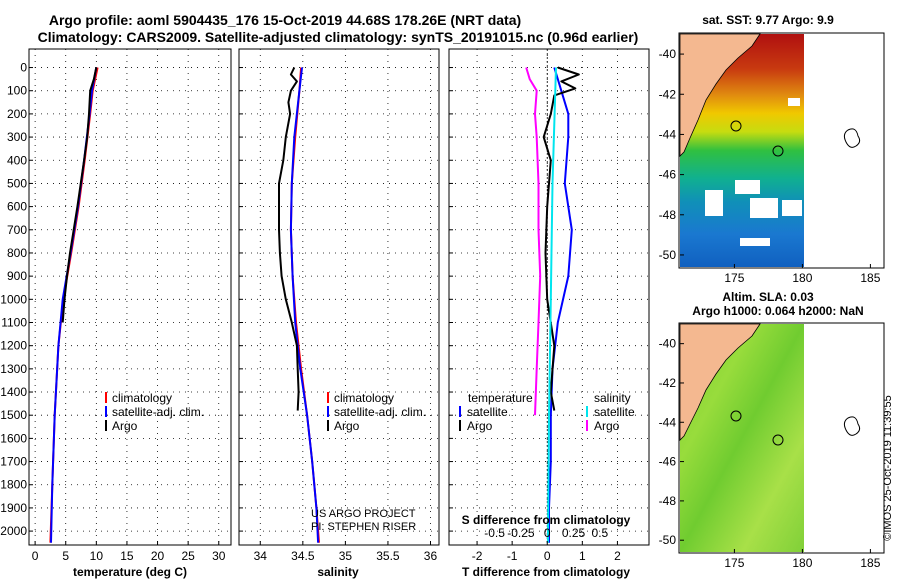 The height and width of the screenshot is (580, 900). What do you see at coordinates (852, 138) in the screenshot?
I see `sst-island` at bounding box center [852, 138].